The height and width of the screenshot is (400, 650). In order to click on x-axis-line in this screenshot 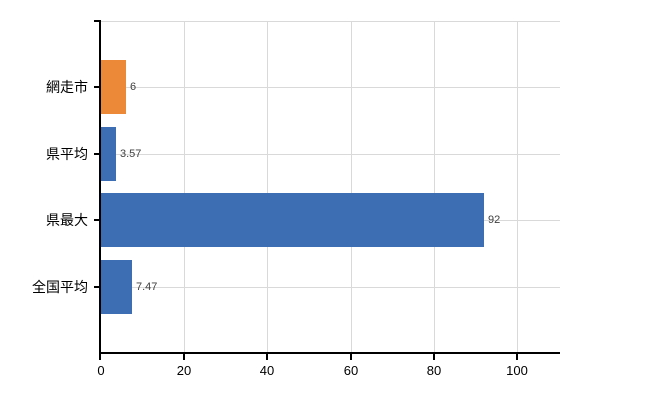, I will do `click(329, 353)`.